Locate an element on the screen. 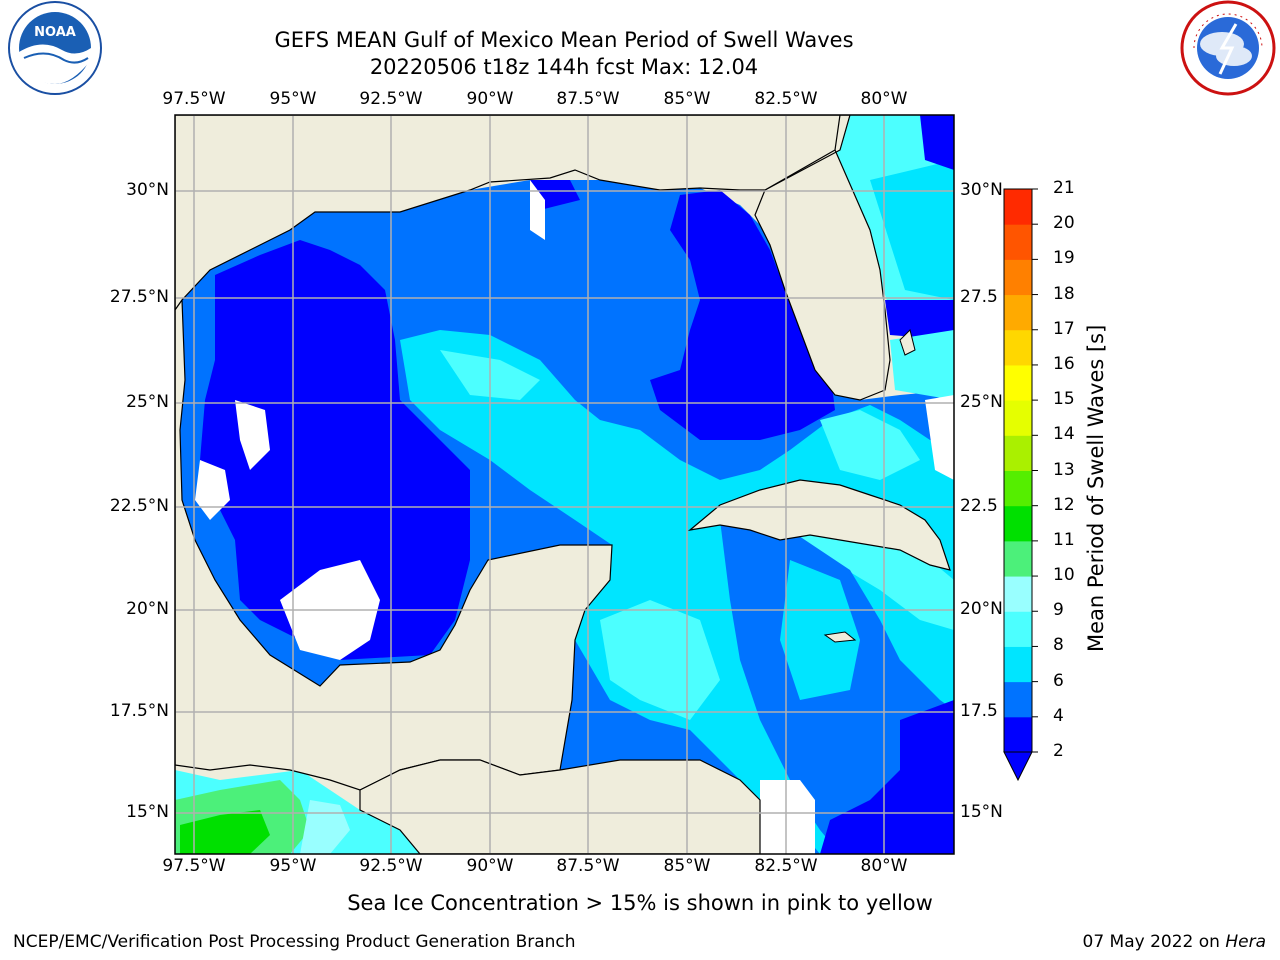 The image size is (1280, 960). lat-label-right: 15°N is located at coordinates (981, 812).